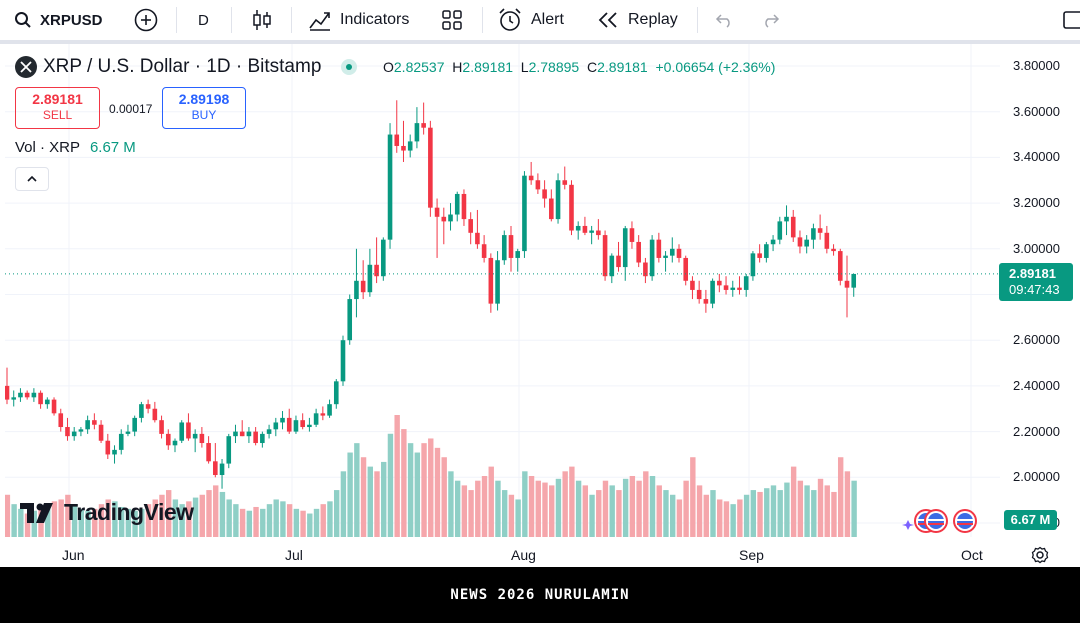  Describe the element at coordinates (530, 20) in the screenshot. I see `alert-button: Alert` at that location.